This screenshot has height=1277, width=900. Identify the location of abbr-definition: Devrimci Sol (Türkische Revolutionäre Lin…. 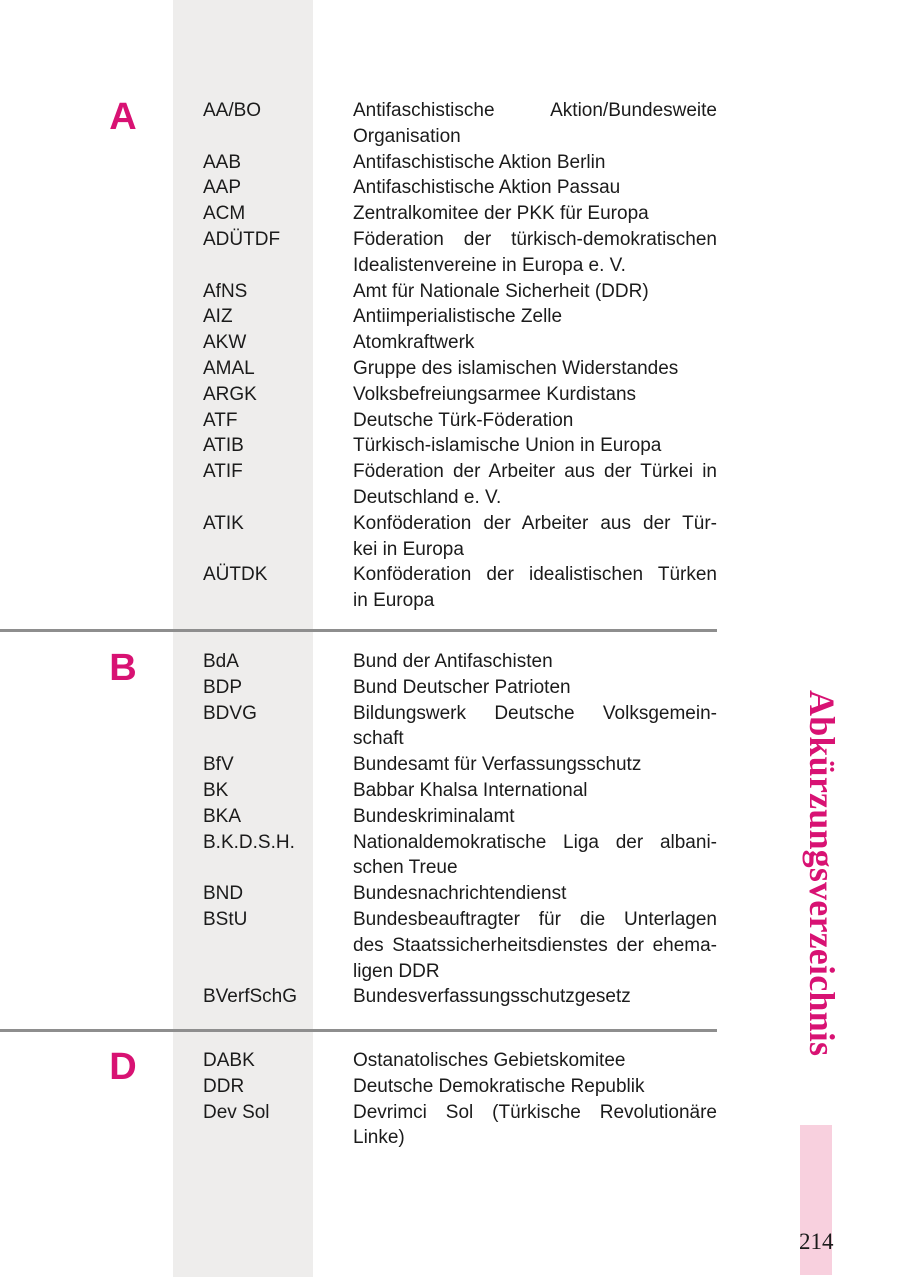
(535, 1126).